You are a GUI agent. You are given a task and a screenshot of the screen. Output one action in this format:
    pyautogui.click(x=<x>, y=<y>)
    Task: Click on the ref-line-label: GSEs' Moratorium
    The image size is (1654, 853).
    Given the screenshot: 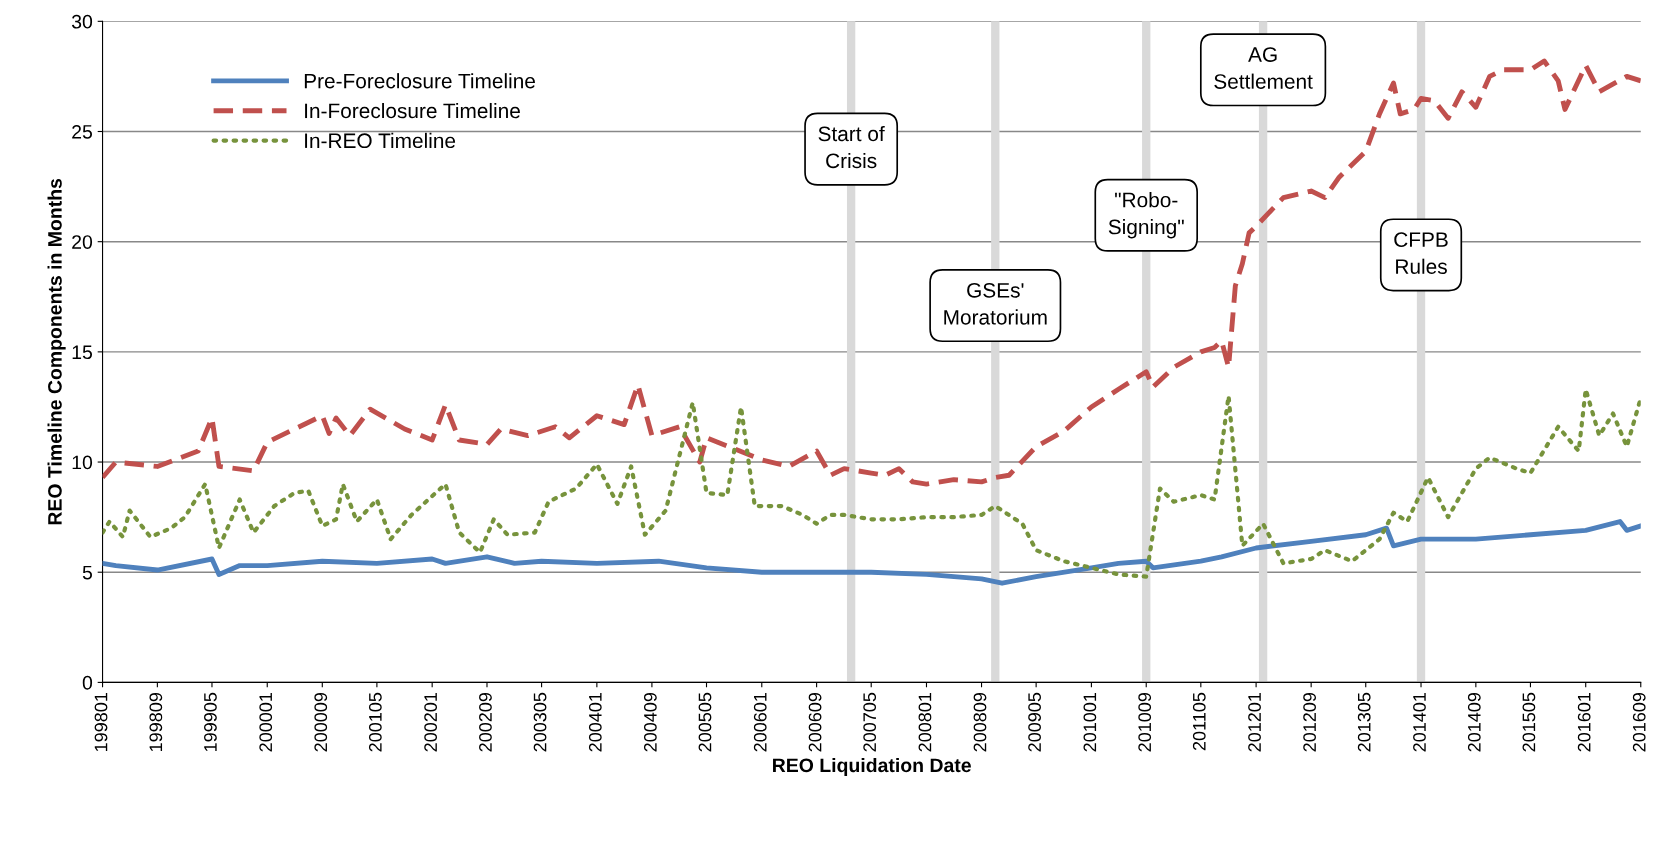 What is the action you would take?
    pyautogui.click(x=995, y=303)
    